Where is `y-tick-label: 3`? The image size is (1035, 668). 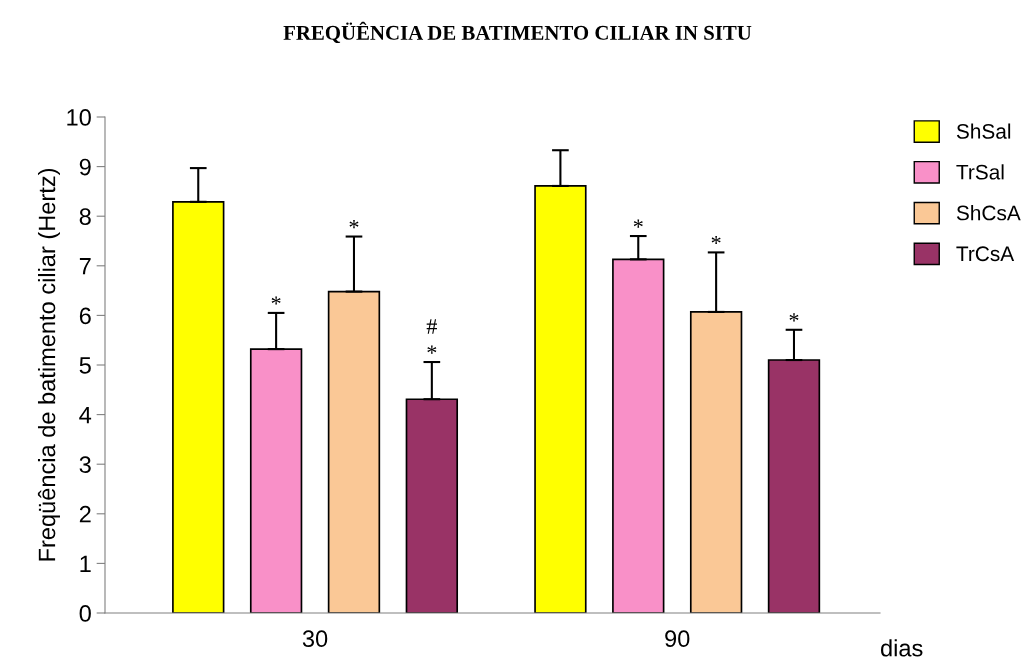 y-tick-label: 3 is located at coordinates (85, 464).